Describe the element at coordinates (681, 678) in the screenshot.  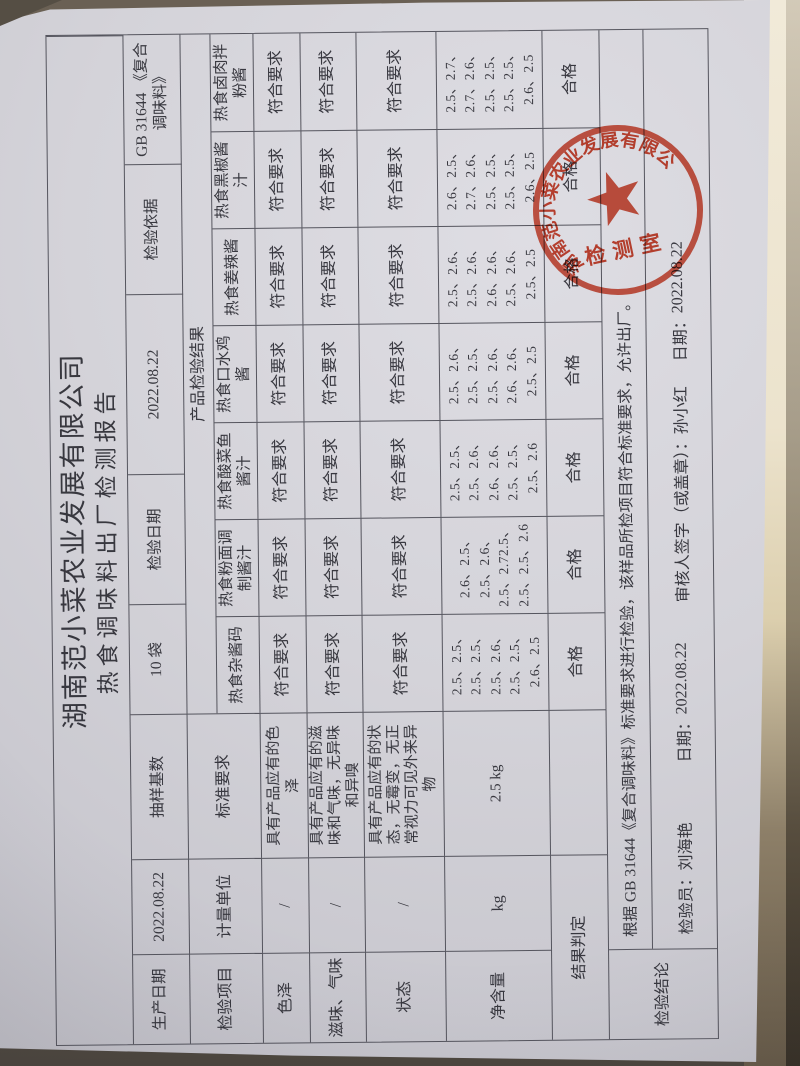
I see `date1-value: 2022.08.22` at that location.